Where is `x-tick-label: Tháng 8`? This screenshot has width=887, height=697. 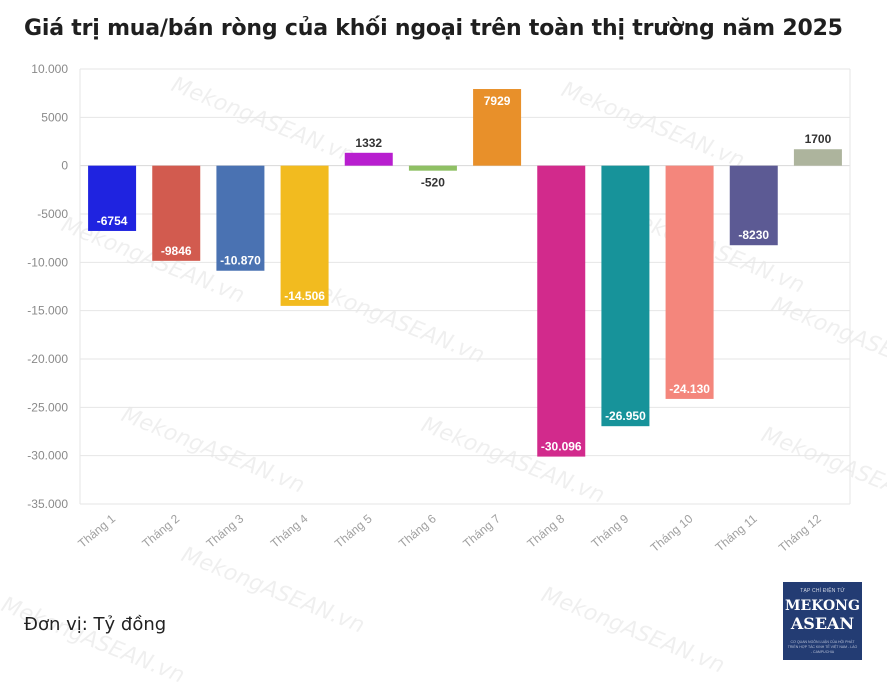 x-tick-label: Tháng 8 is located at coordinates (545, 530).